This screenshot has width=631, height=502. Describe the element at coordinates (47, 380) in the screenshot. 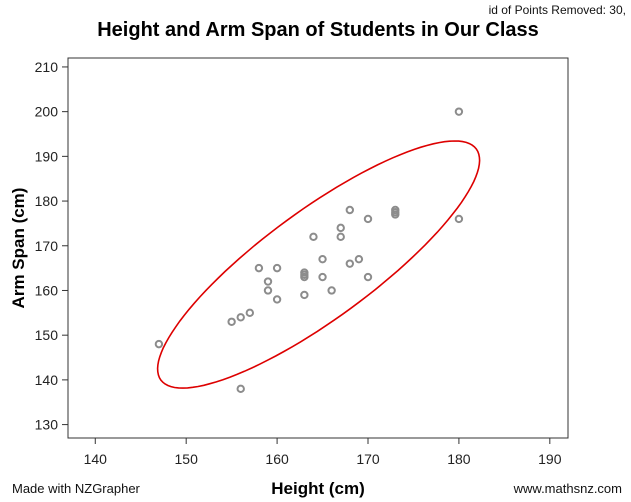

I see `y-tick-label: 140` at that location.